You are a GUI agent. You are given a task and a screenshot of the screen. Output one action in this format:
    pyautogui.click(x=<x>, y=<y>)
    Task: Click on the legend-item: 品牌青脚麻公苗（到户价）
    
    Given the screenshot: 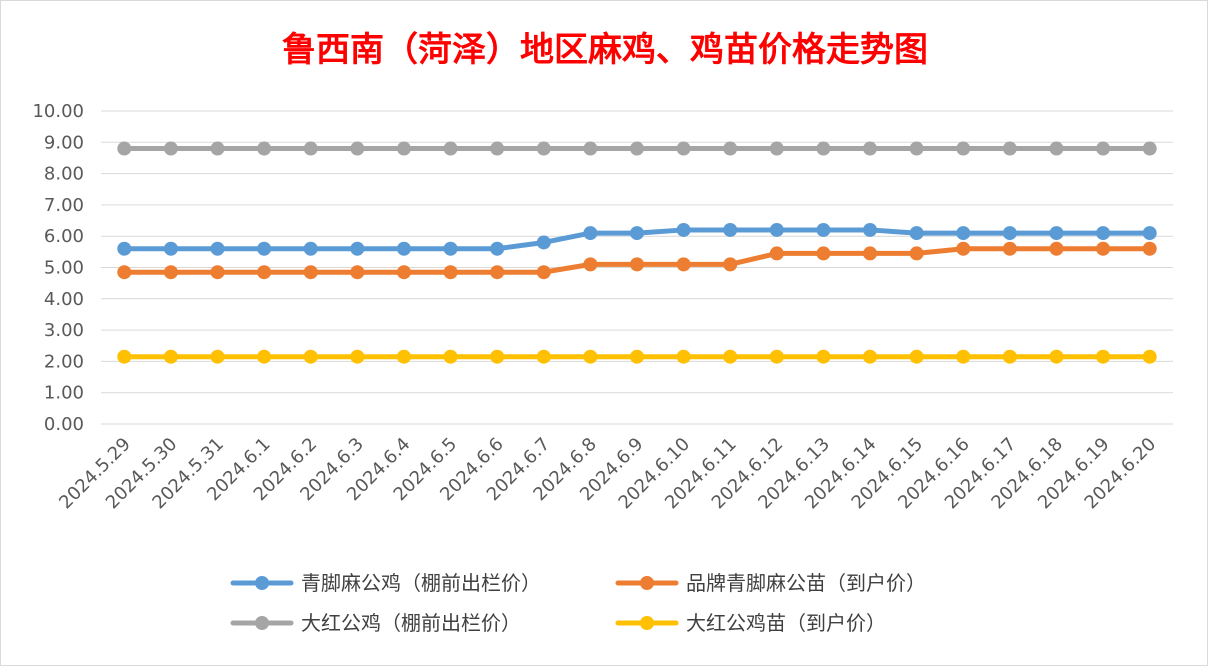 What is the action you would take?
    pyautogui.click(x=770, y=583)
    